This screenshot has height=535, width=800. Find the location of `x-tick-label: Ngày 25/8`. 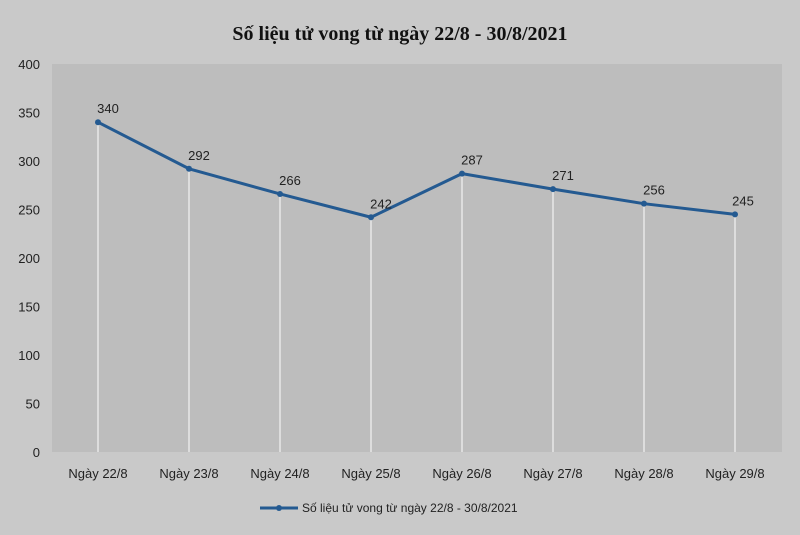

x-tick-label: Ngày 25/8 is located at coordinates (370, 473).